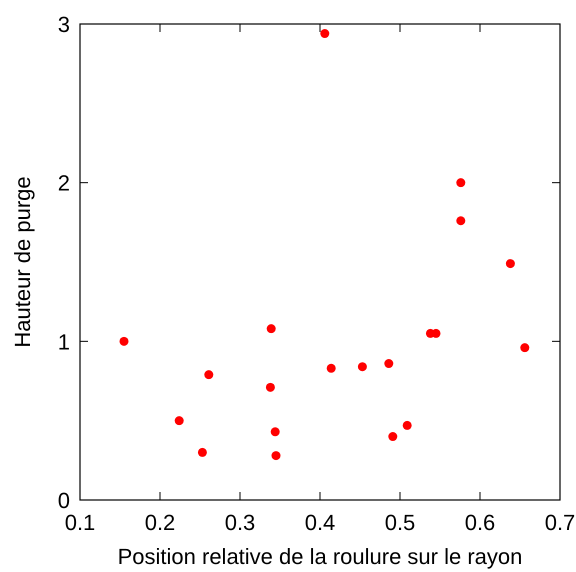 The image size is (576, 572). I want to click on y-tick-label: 2, so click(64, 183).